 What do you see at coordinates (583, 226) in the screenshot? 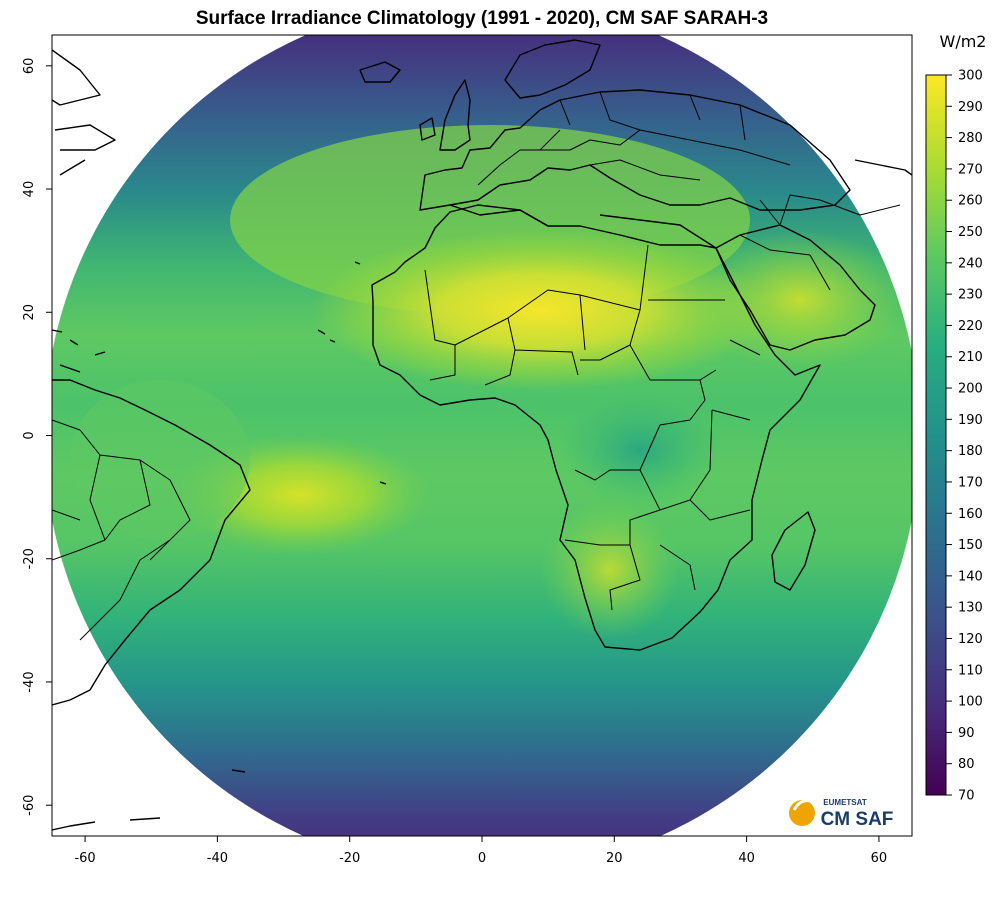
I see `mediterranean-shore` at bounding box center [583, 226].